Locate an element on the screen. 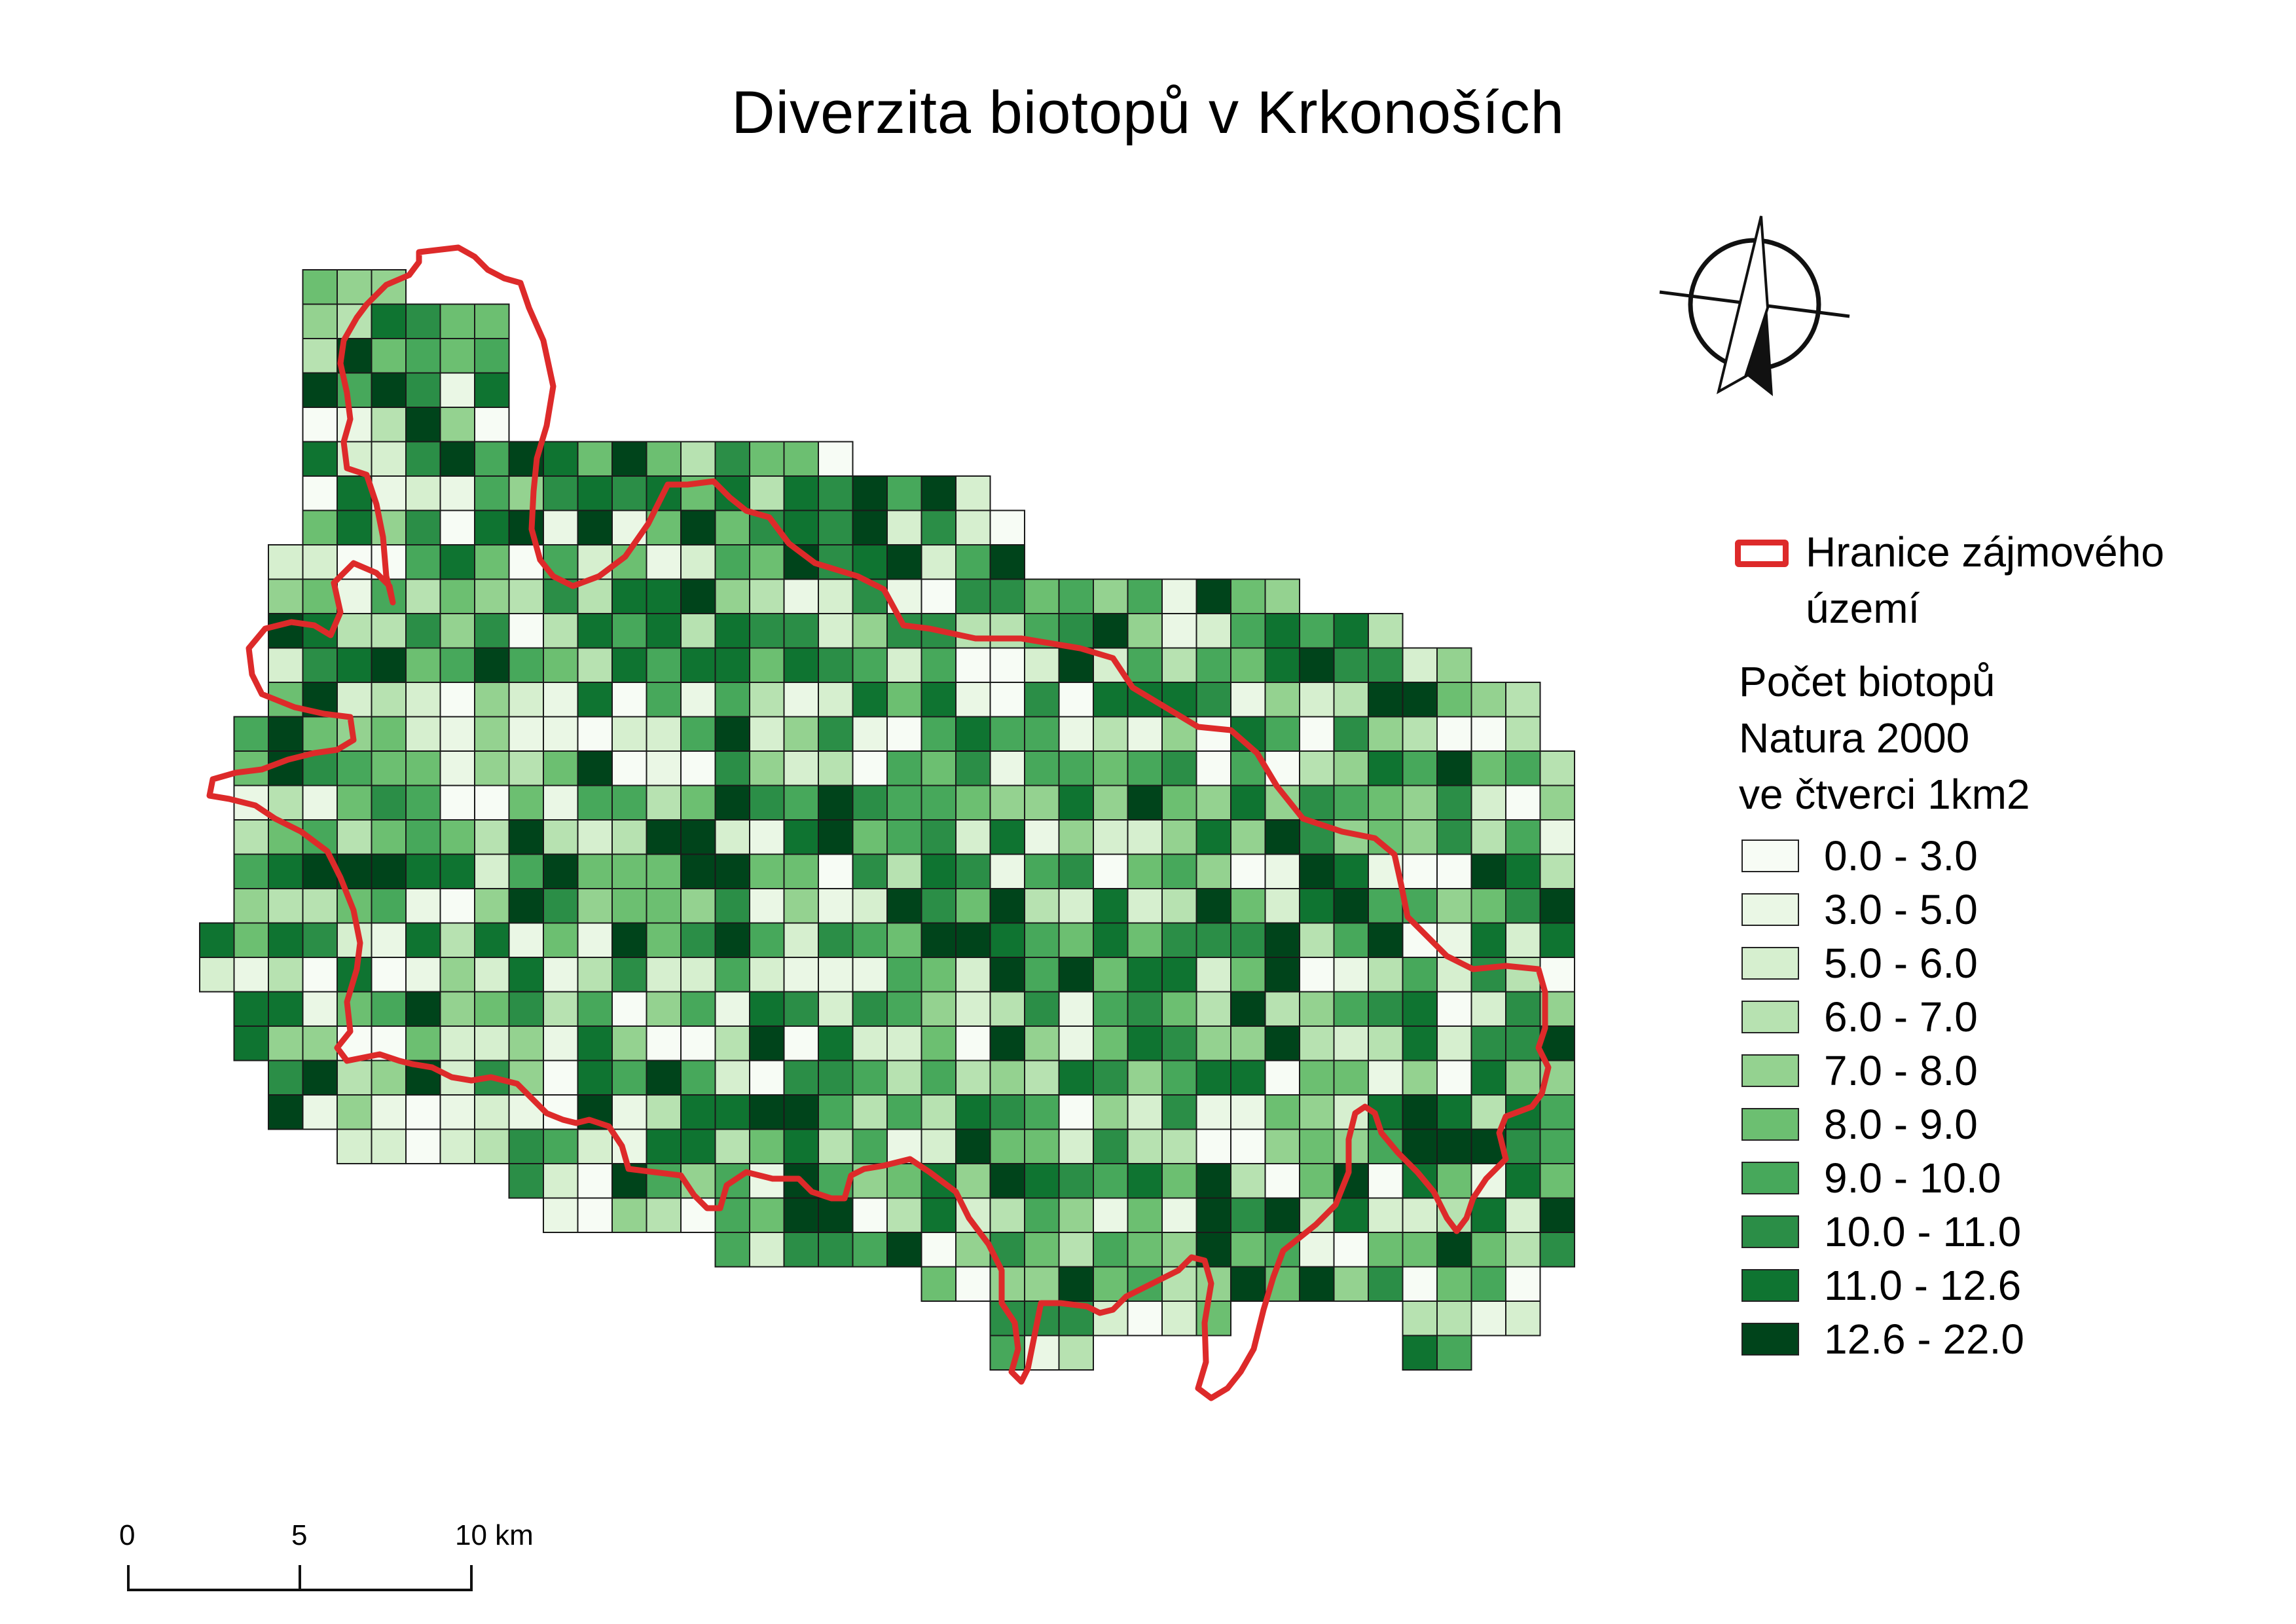  legend-class-7: 10.0 - 11.0 is located at coordinates (2003, 1232).